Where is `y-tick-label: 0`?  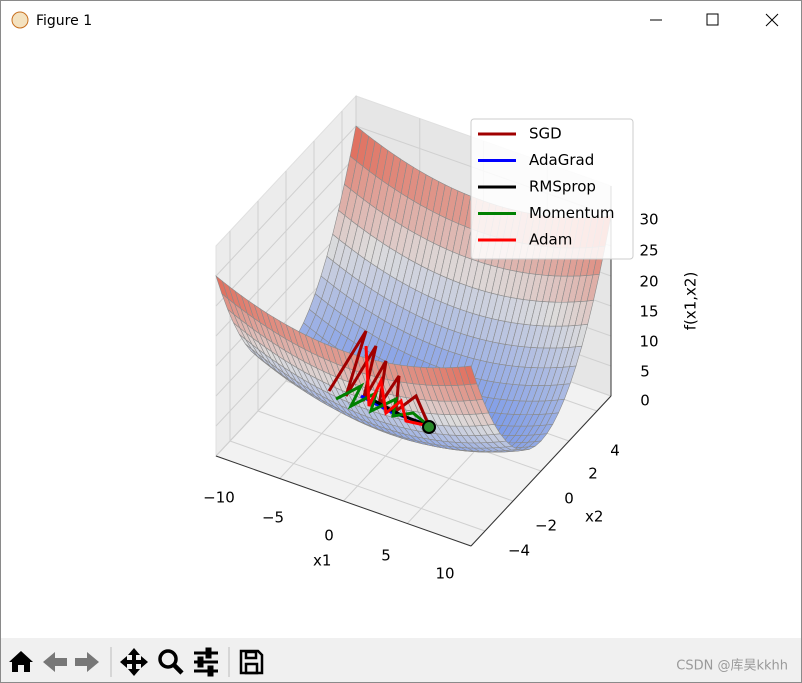
y-tick-label: 0 is located at coordinates (569, 499).